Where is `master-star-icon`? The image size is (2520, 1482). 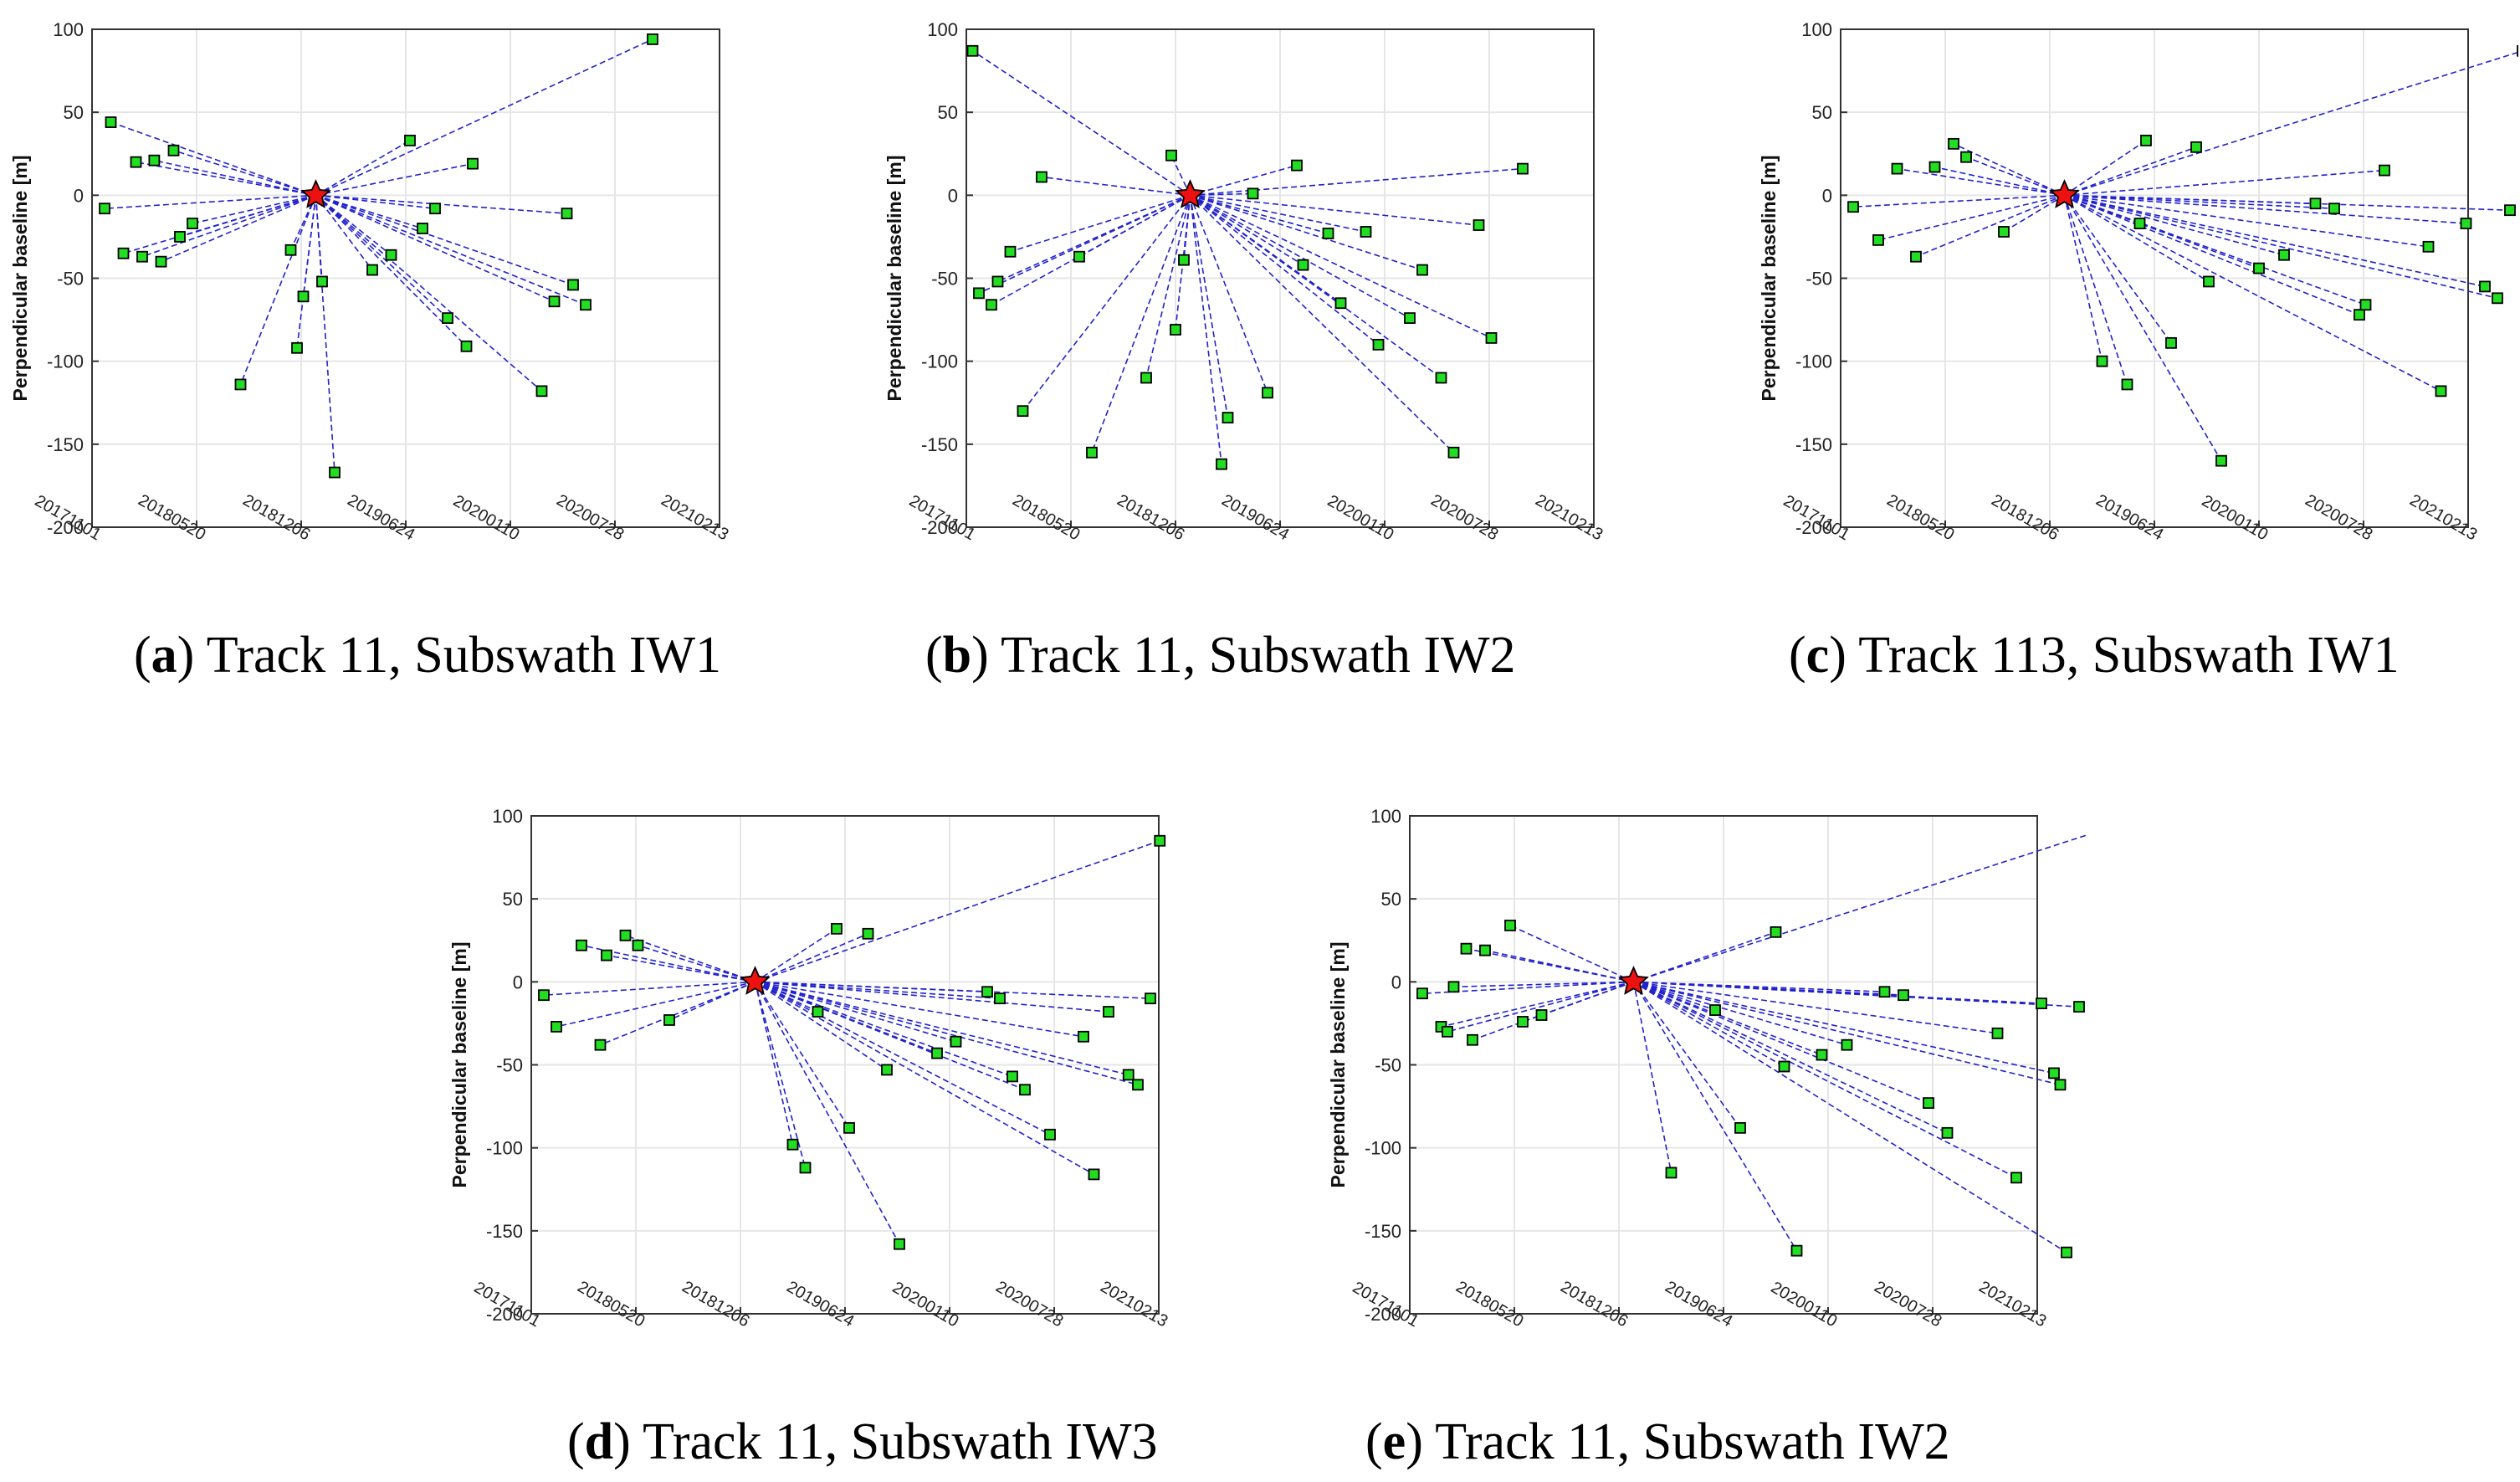
master-star-icon is located at coordinates (1190, 193).